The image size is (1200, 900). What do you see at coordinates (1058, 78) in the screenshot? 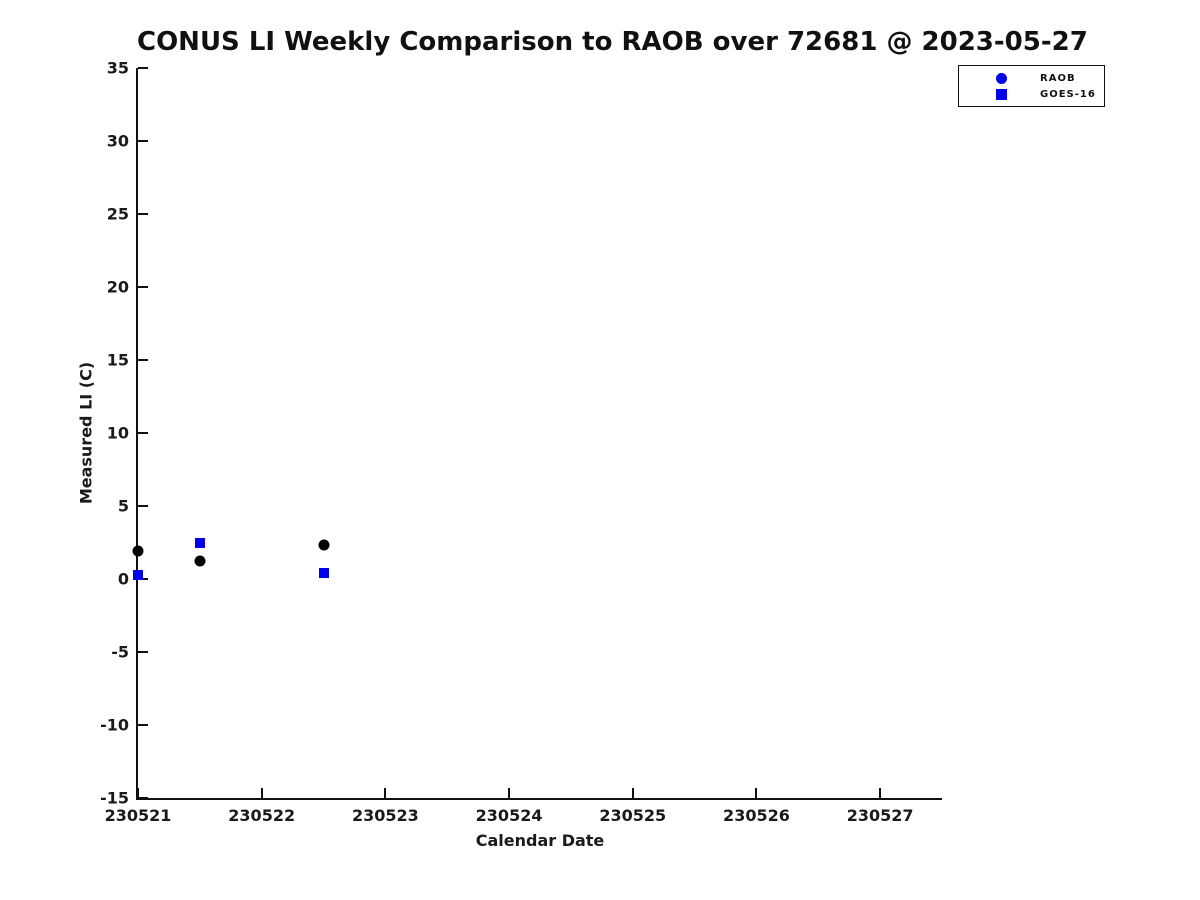
I see `legend-label-raob: RAOB` at bounding box center [1058, 78].